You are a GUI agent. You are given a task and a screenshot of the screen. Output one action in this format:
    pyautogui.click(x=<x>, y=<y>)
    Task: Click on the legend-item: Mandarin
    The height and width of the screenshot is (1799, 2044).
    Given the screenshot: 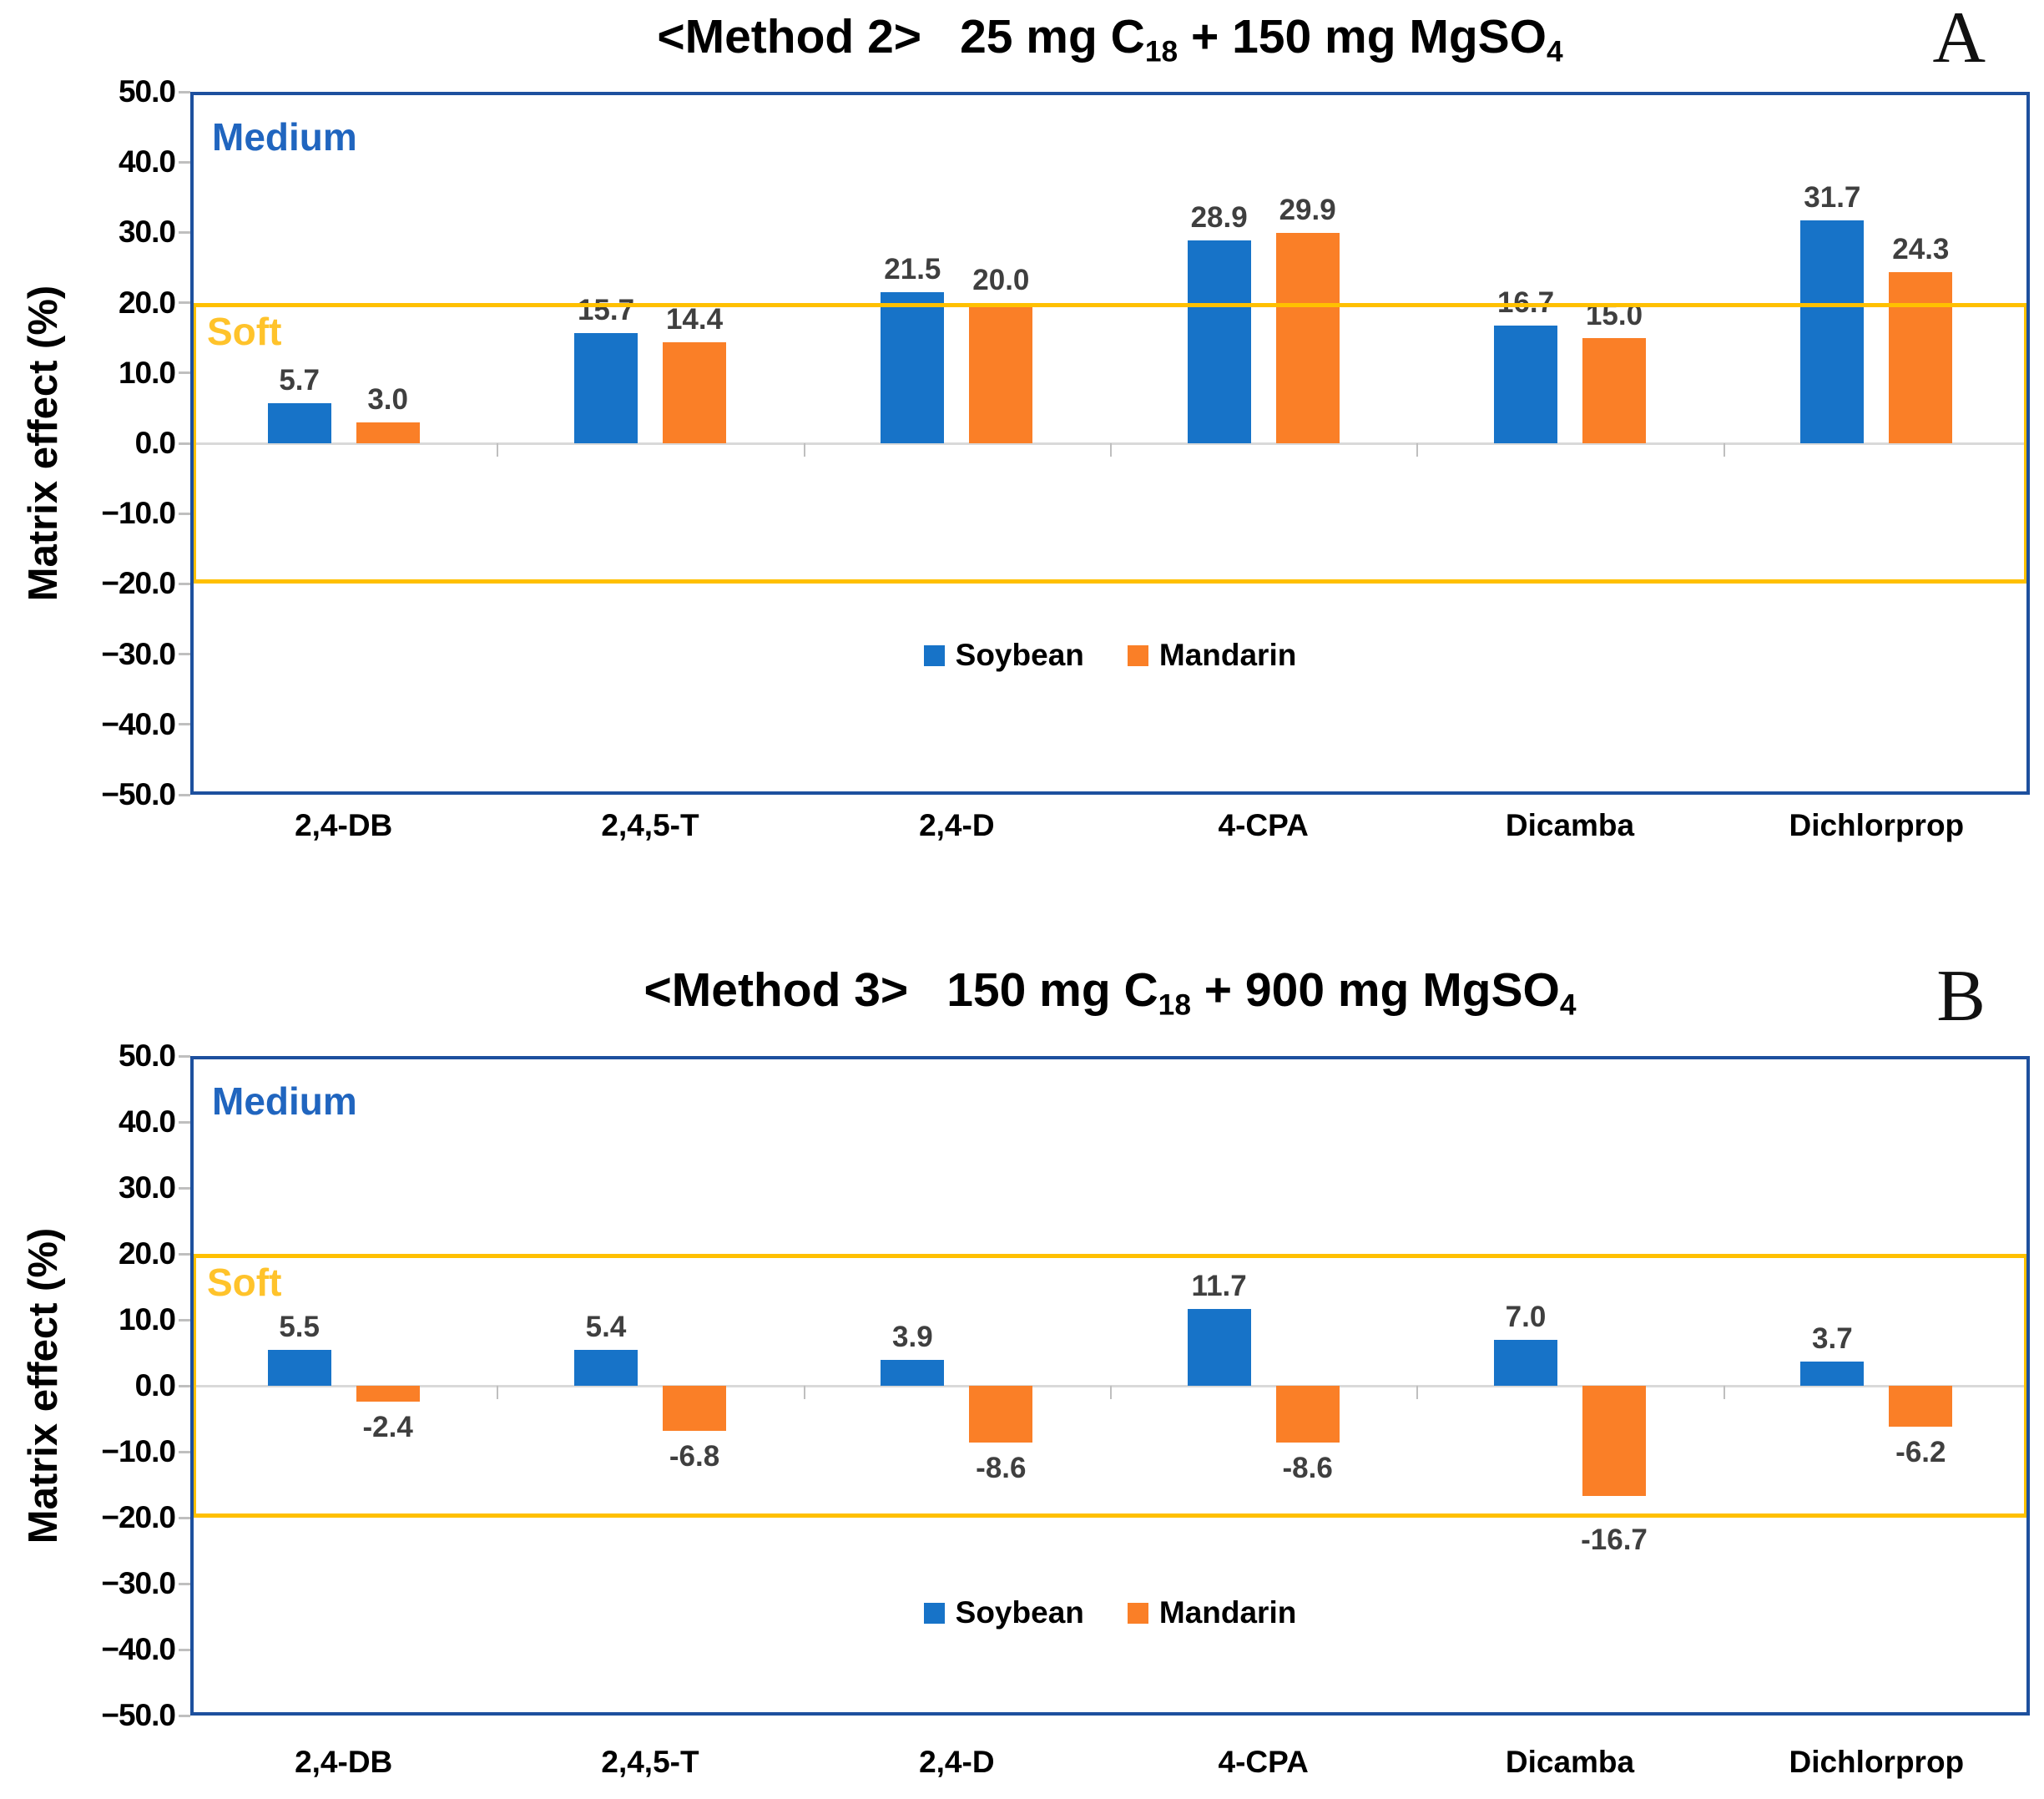 What is the action you would take?
    pyautogui.click(x=1212, y=1612)
    